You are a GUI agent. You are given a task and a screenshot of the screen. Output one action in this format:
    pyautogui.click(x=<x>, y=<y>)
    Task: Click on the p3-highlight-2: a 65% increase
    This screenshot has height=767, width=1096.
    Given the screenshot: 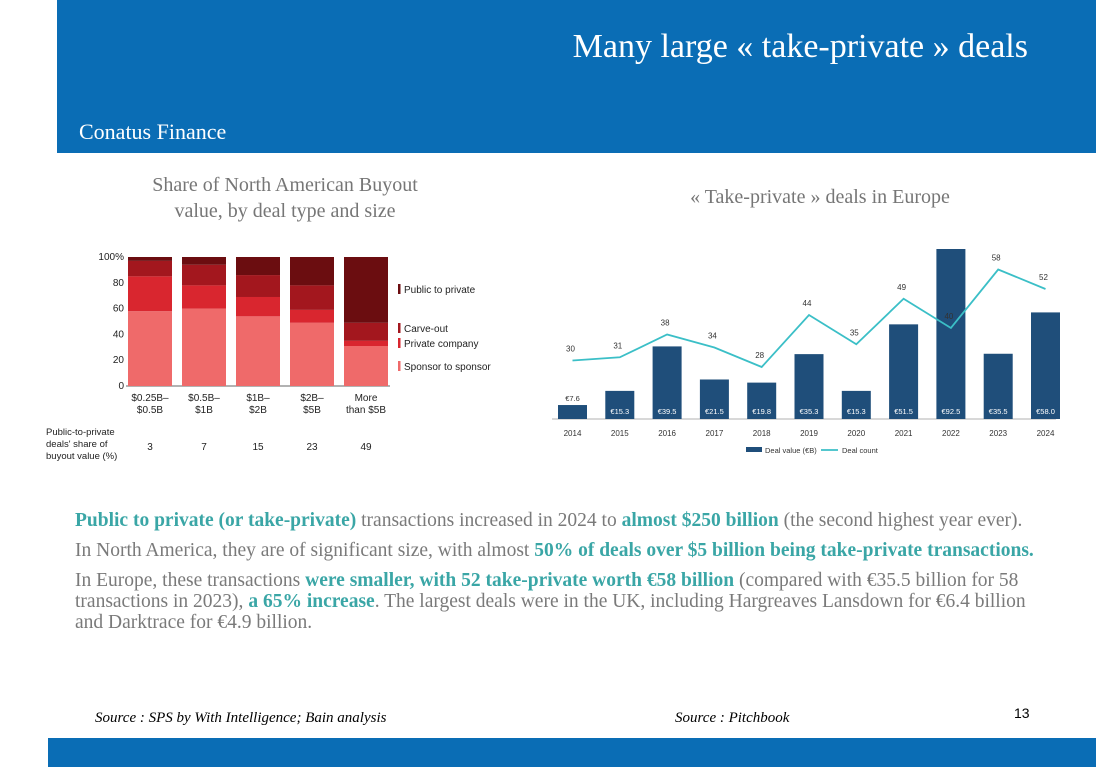 What is the action you would take?
    pyautogui.click(x=311, y=601)
    